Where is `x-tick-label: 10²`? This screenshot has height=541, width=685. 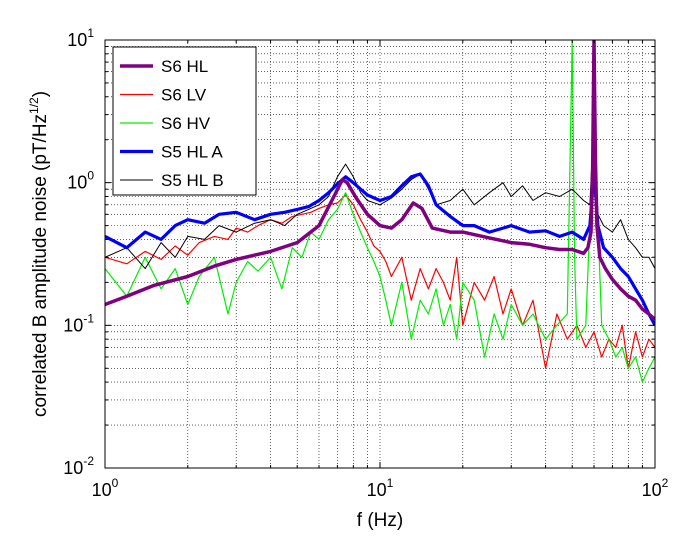
x-tick-label: 10² is located at coordinates (655, 488).